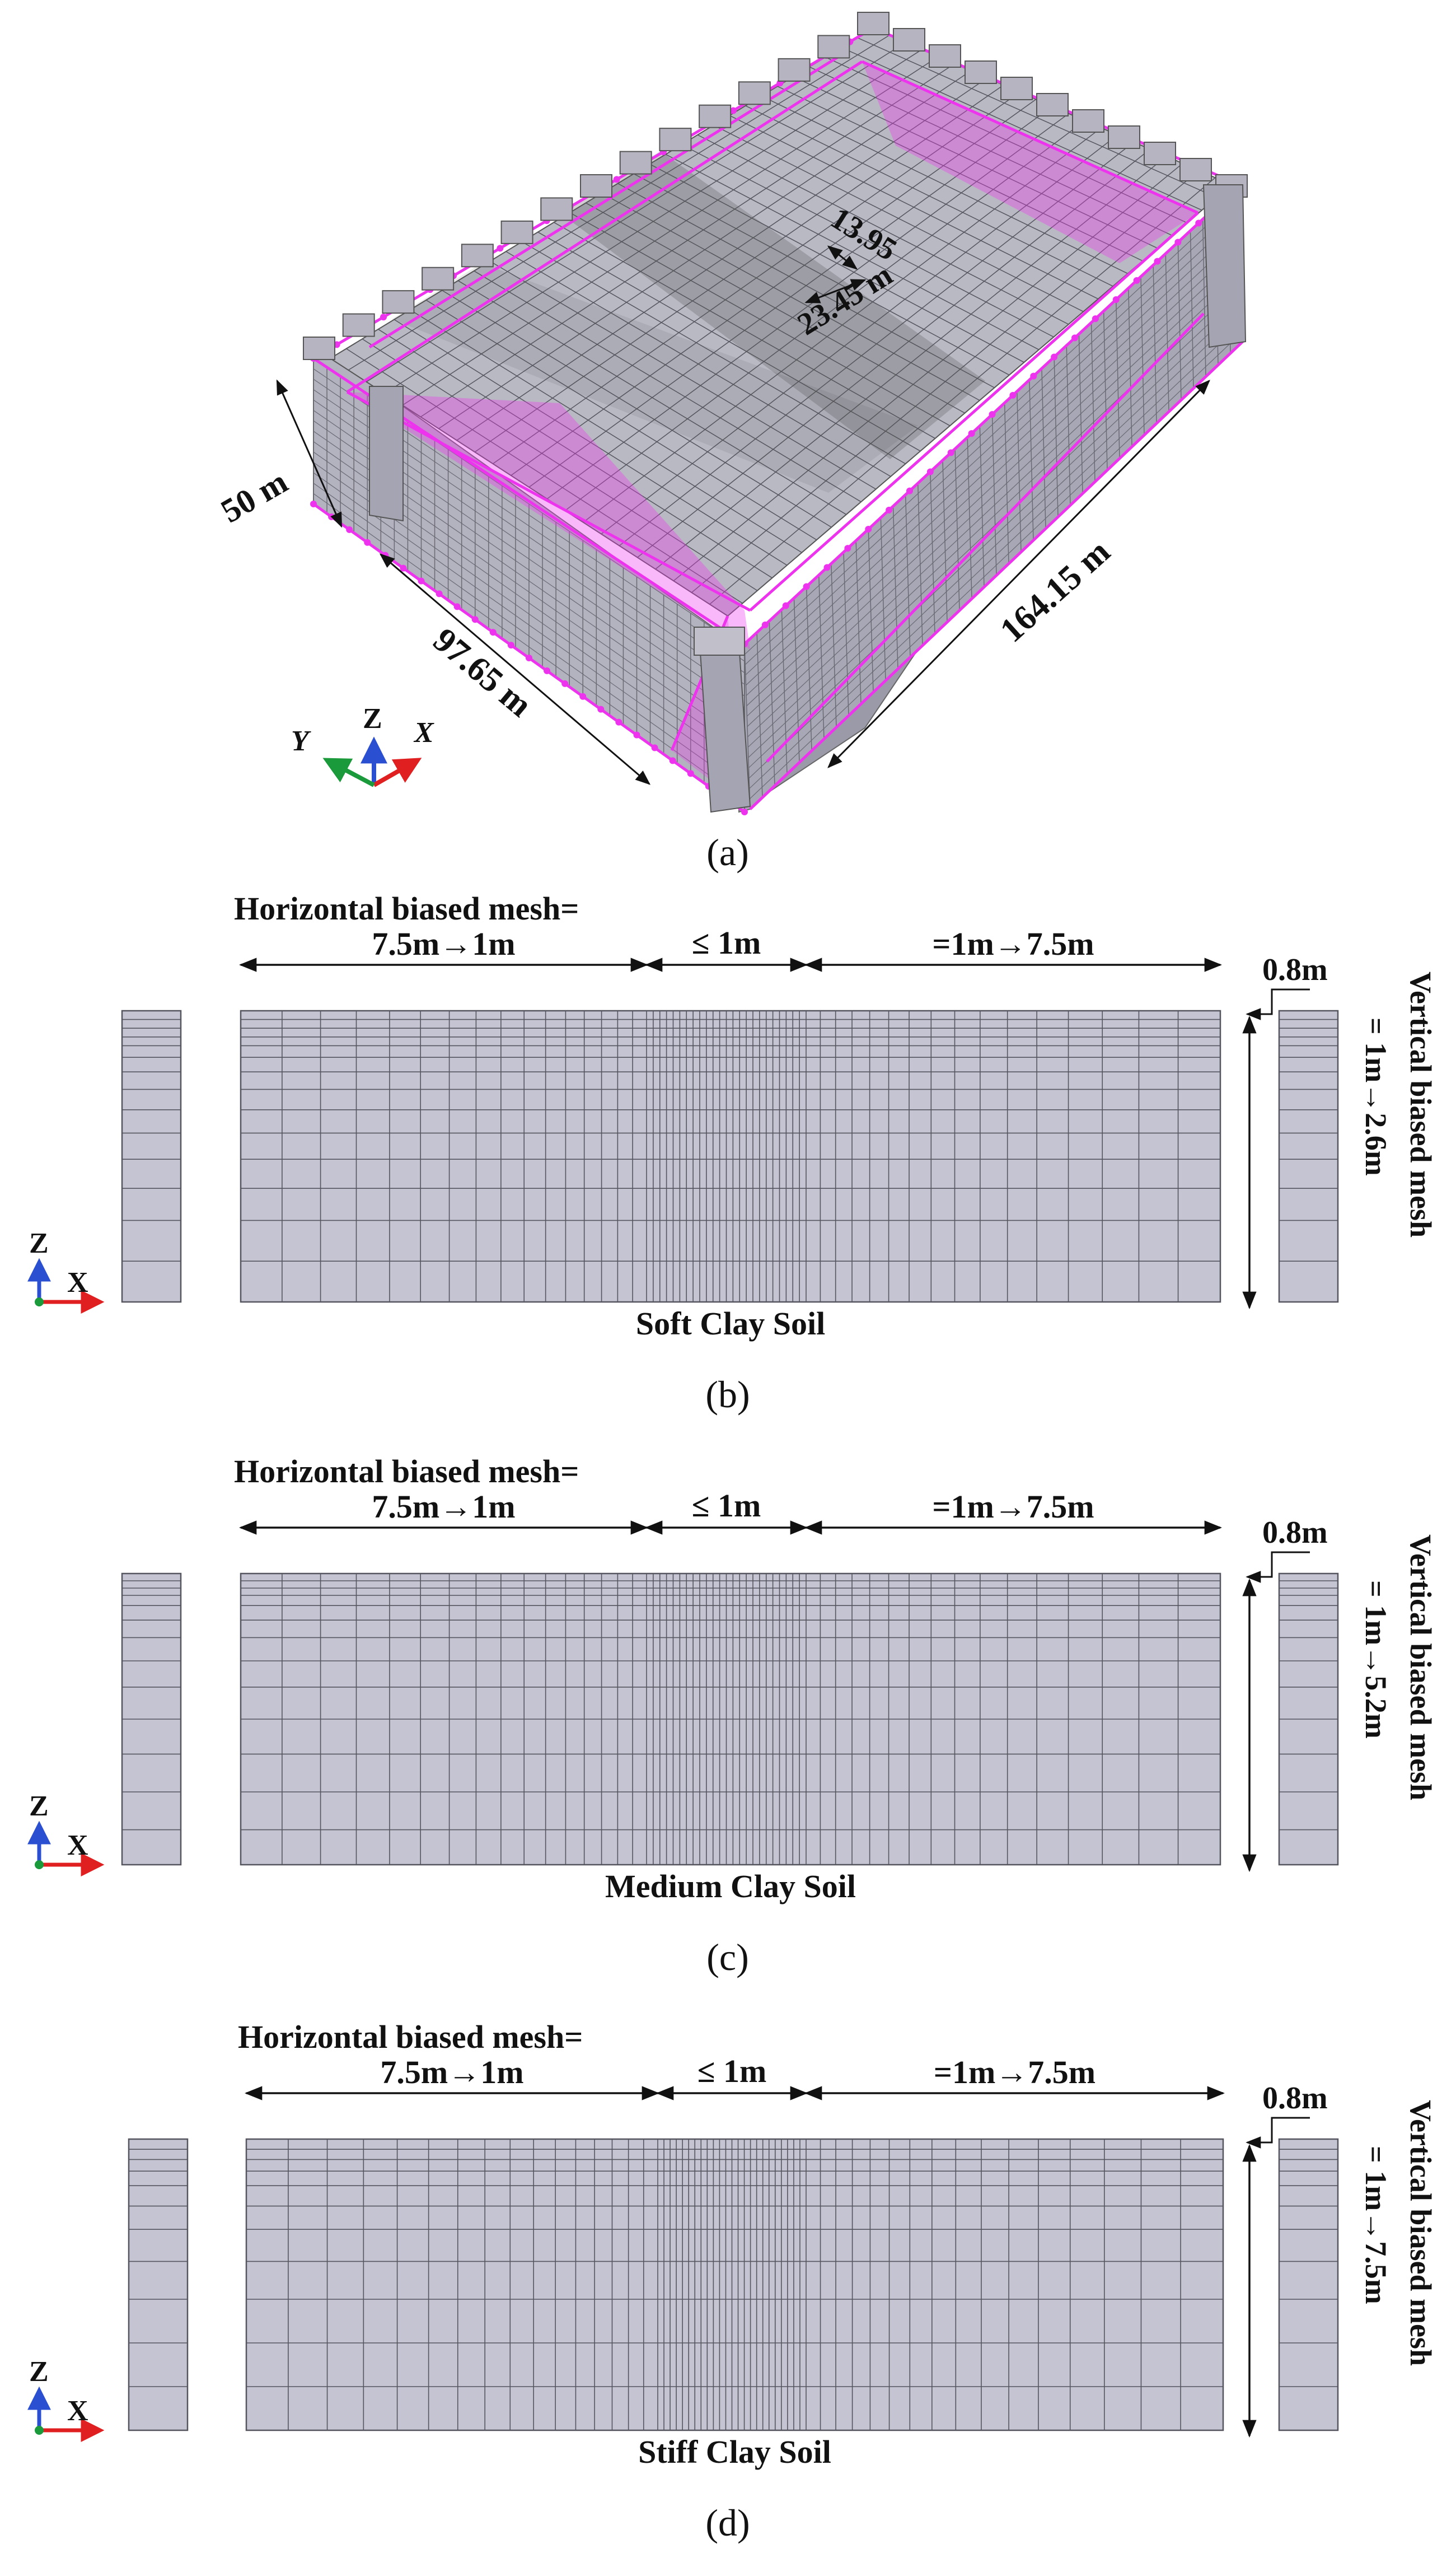 Image resolution: width=1456 pixels, height=2549 pixels. I want to click on caption-b: (b), so click(727, 1394).